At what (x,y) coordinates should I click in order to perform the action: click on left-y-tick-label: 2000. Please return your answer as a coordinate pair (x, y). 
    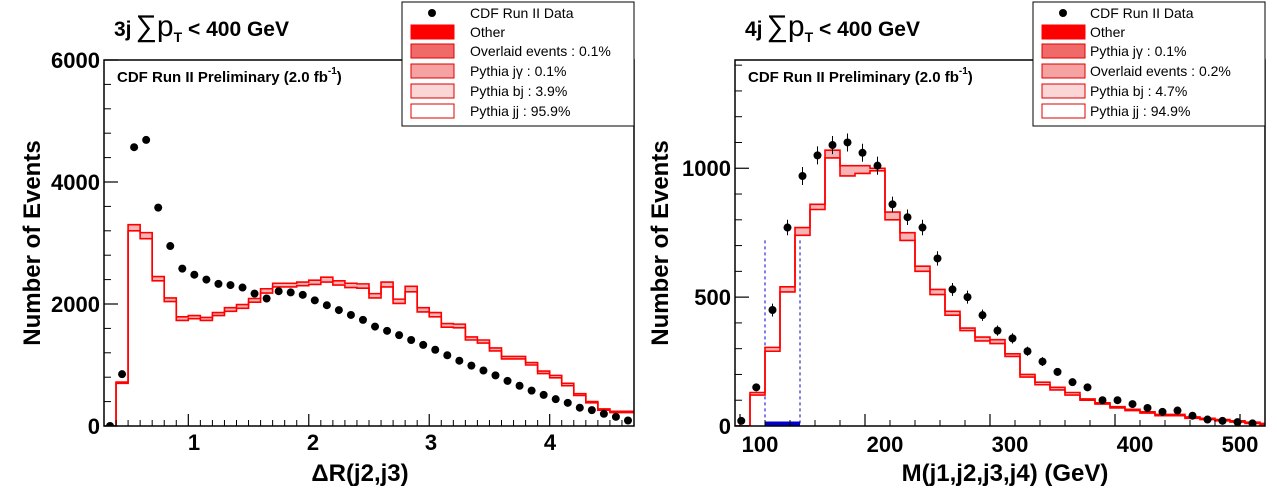
    Looking at the image, I should click on (75, 304).